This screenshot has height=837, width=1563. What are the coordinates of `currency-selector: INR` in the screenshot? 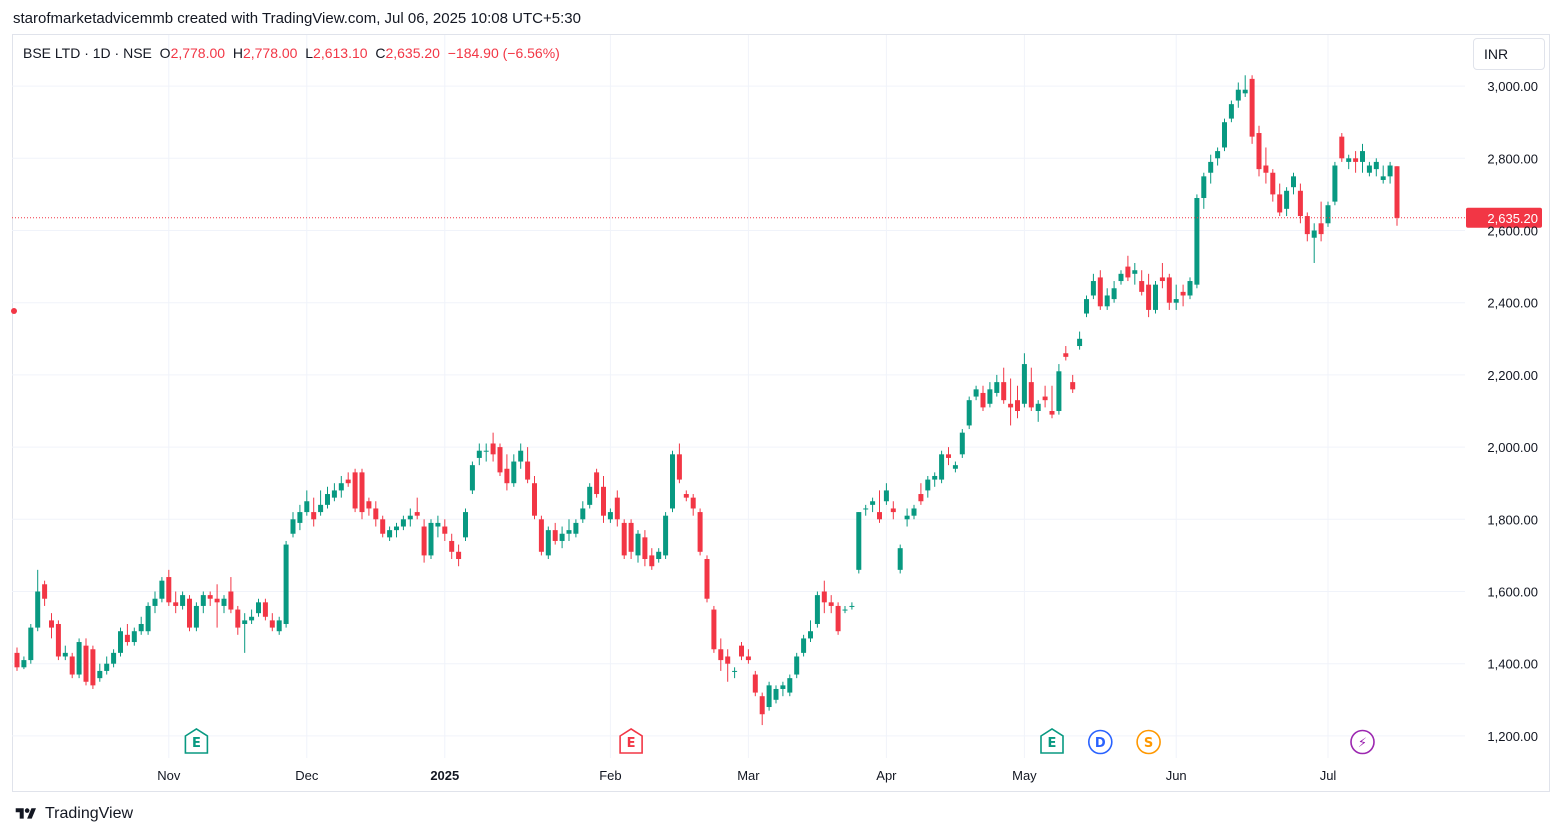 It's located at (1509, 54).